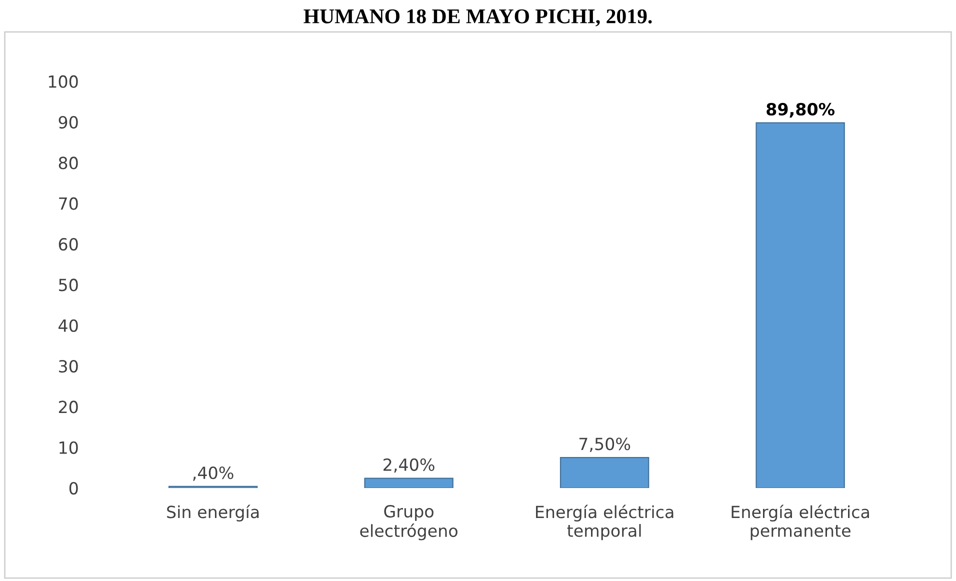  Describe the element at coordinates (68, 407) in the screenshot. I see `y-tick-label: 20` at that location.